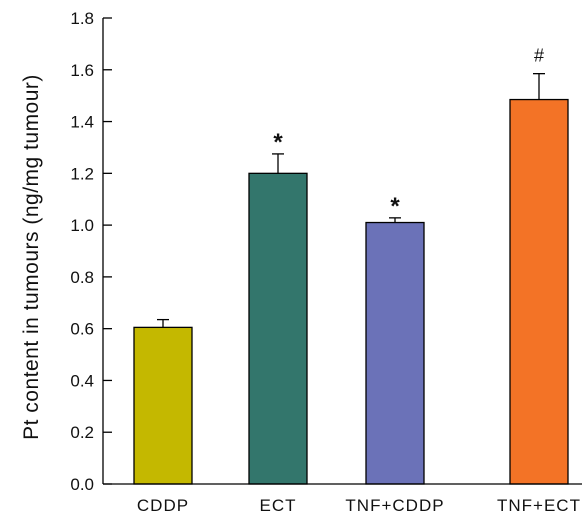 Image resolution: width=582 pixels, height=518 pixels. I want to click on y-tick-label: 0.8, so click(82, 277).